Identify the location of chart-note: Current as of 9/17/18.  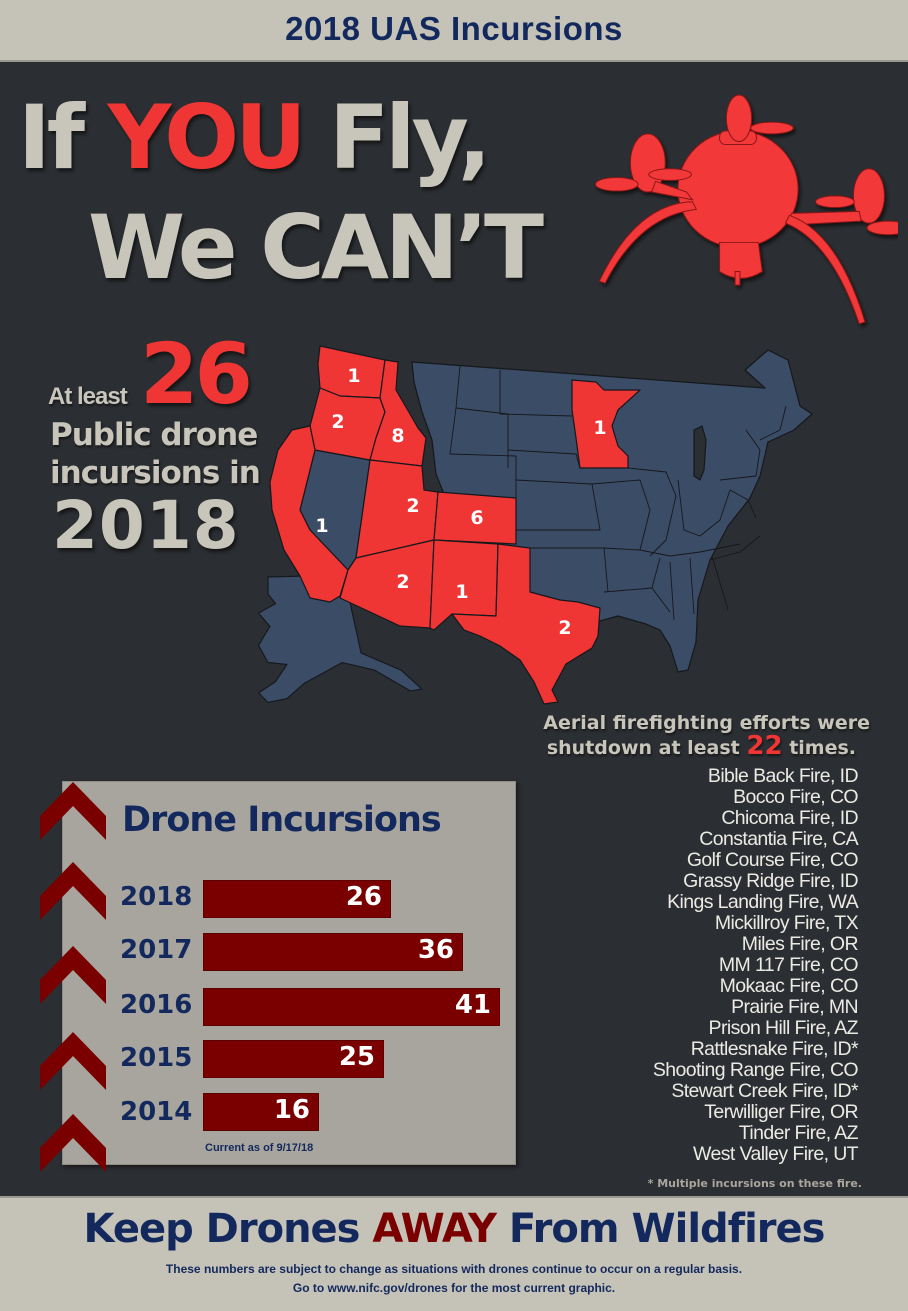
(259, 1148).